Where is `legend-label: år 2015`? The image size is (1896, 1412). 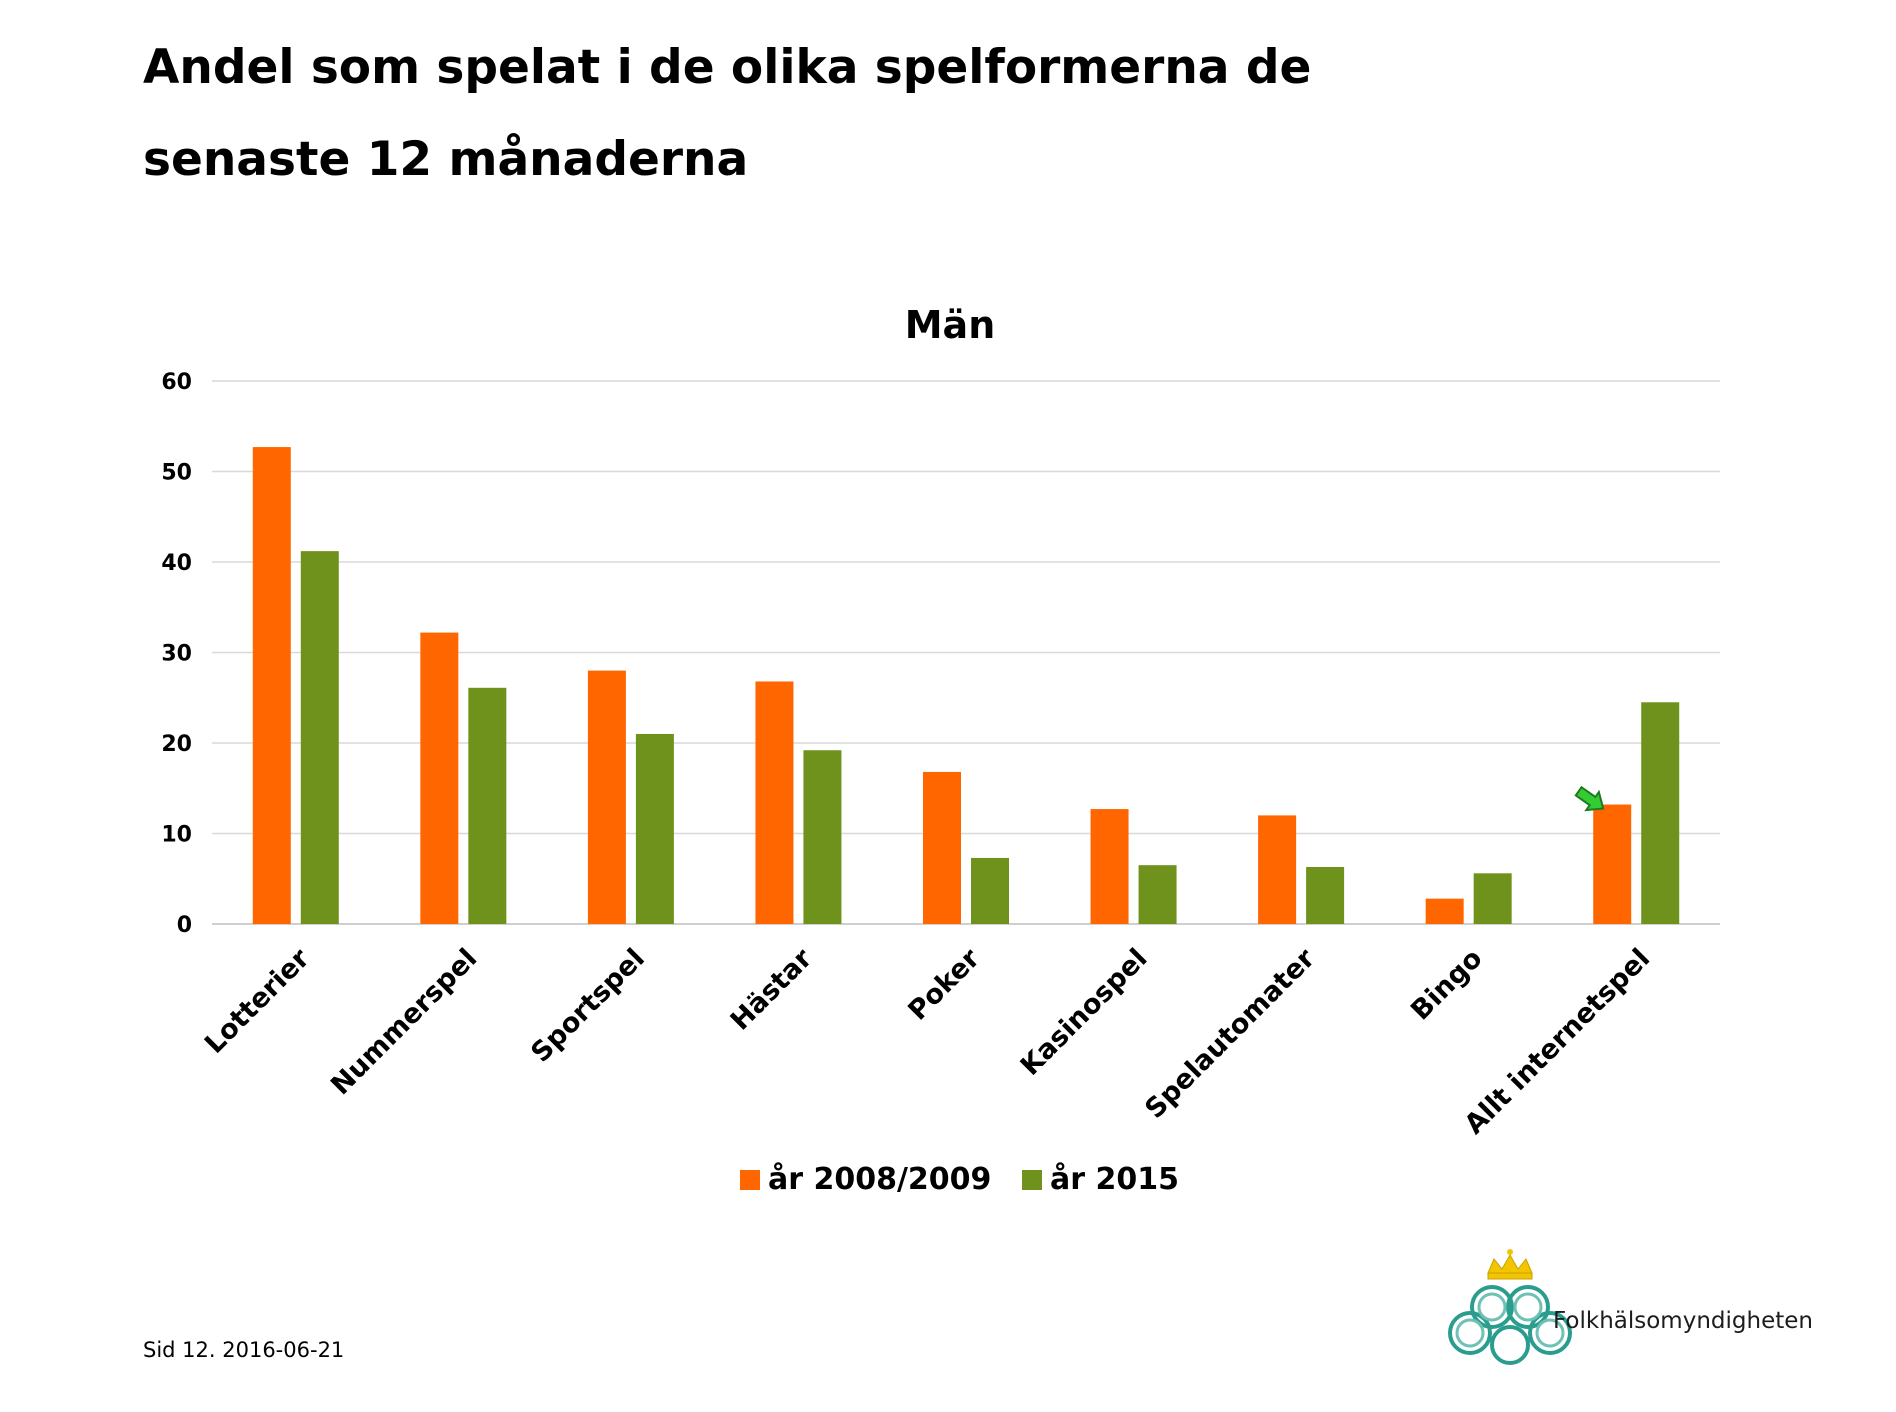 legend-label: år 2015 is located at coordinates (1114, 1179).